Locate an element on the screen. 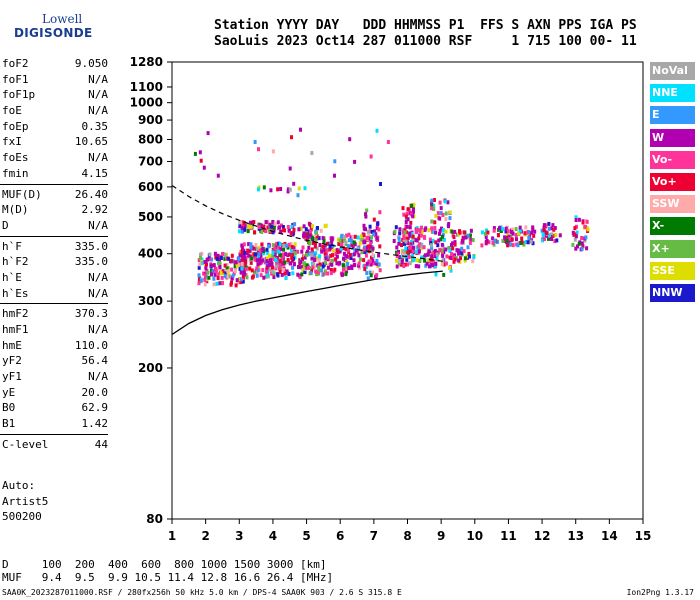 The image size is (700, 600). param-row: B1 1.42 is located at coordinates (83, 424).